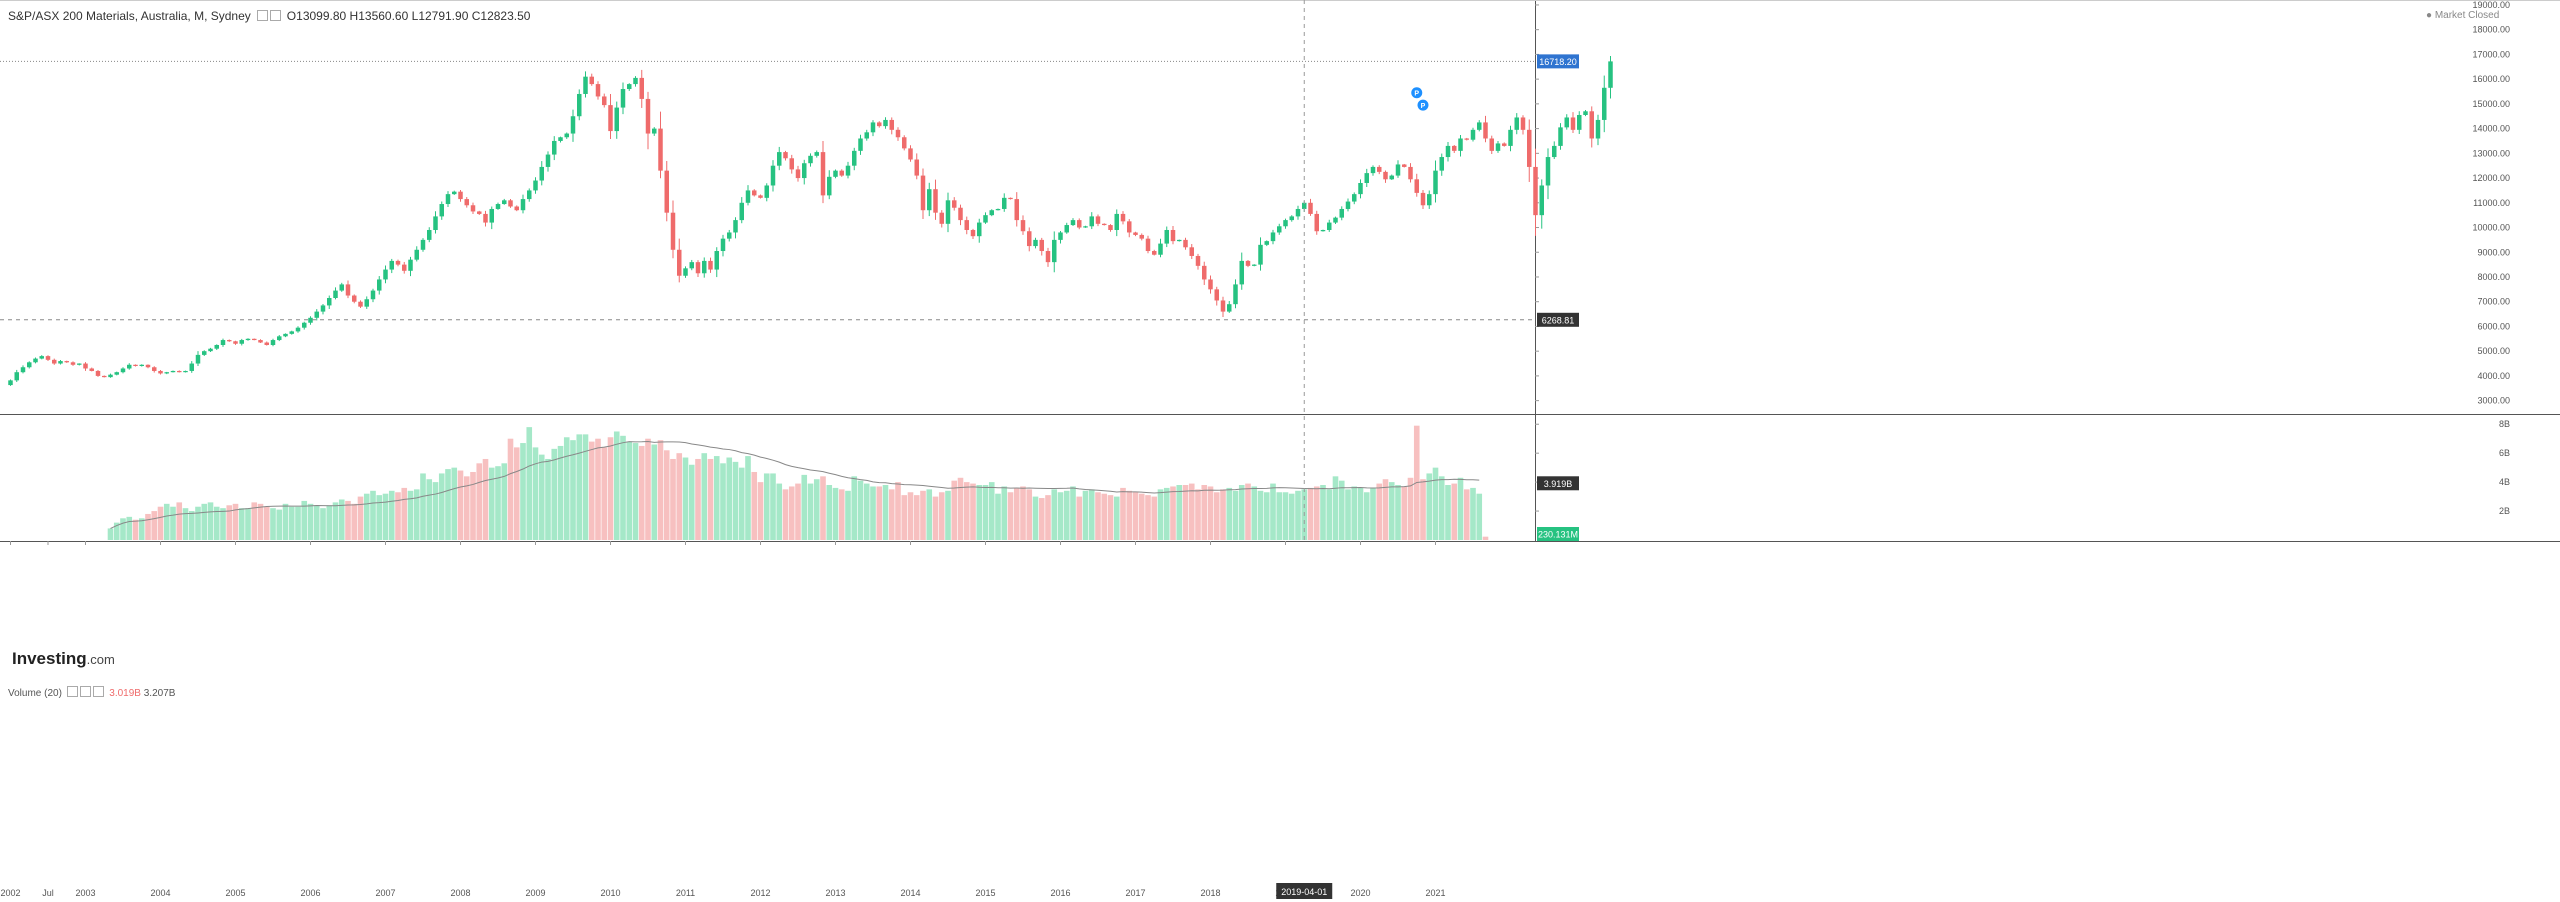 The width and height of the screenshot is (2560, 902). Describe the element at coordinates (235, 893) in the screenshot. I see `time-tick-label: 2005` at that location.